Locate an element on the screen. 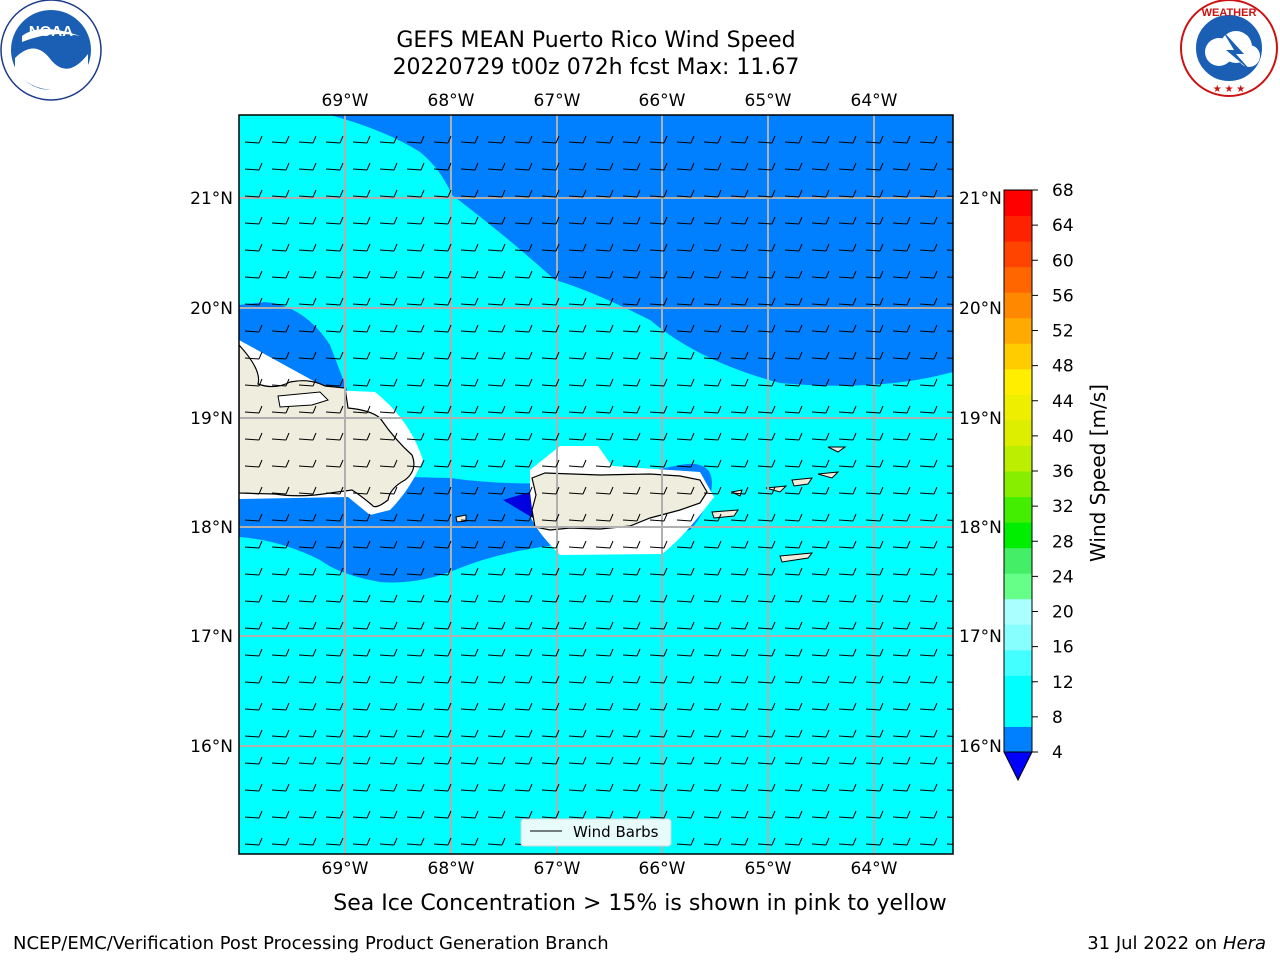  lon-label-67w: 67°W is located at coordinates (557, 101).